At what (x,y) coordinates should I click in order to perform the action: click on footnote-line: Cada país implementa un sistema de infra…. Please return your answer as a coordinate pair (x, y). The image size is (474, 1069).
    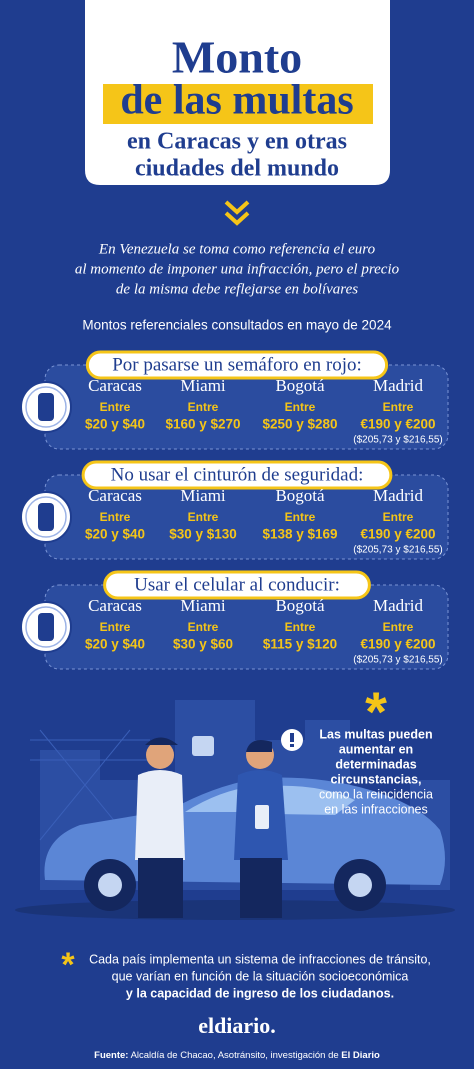
    Looking at the image, I should click on (260, 959).